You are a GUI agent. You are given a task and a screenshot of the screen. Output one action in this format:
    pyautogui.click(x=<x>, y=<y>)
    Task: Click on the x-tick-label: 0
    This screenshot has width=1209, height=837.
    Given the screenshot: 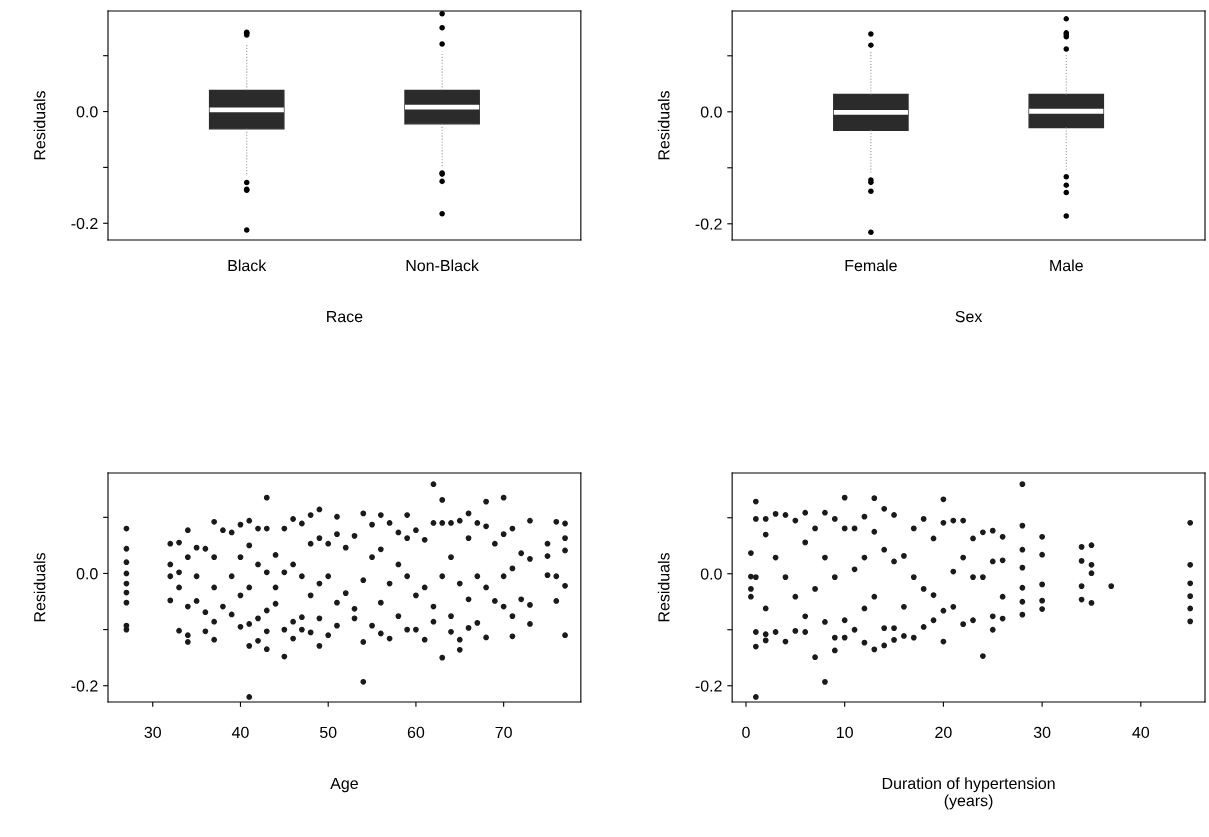 What is the action you would take?
    pyautogui.click(x=746, y=732)
    